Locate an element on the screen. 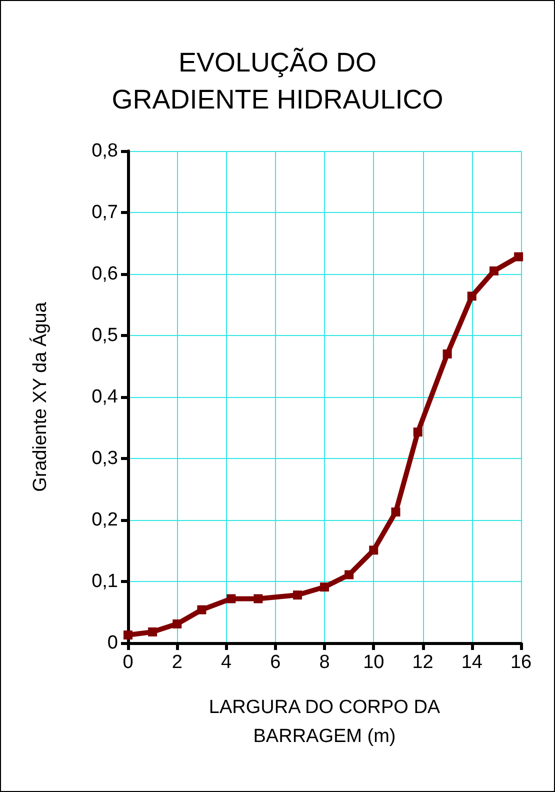 The height and width of the screenshot is (792, 555). chart-title: EVOLUÇÃO DO GRADIENTE HIDRAULICO is located at coordinates (278, 81).